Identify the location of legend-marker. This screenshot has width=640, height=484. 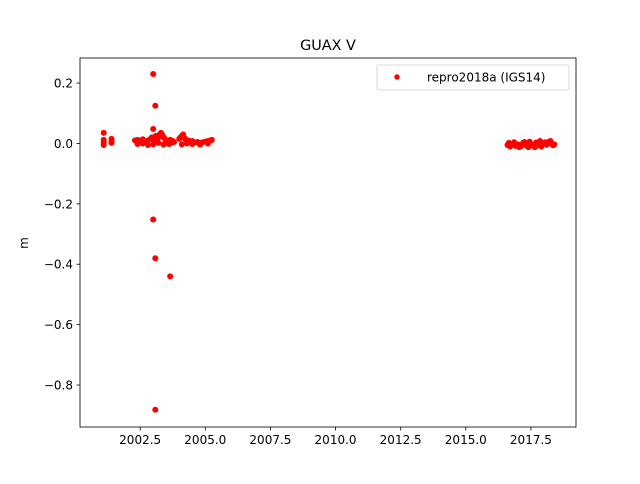
(397, 77).